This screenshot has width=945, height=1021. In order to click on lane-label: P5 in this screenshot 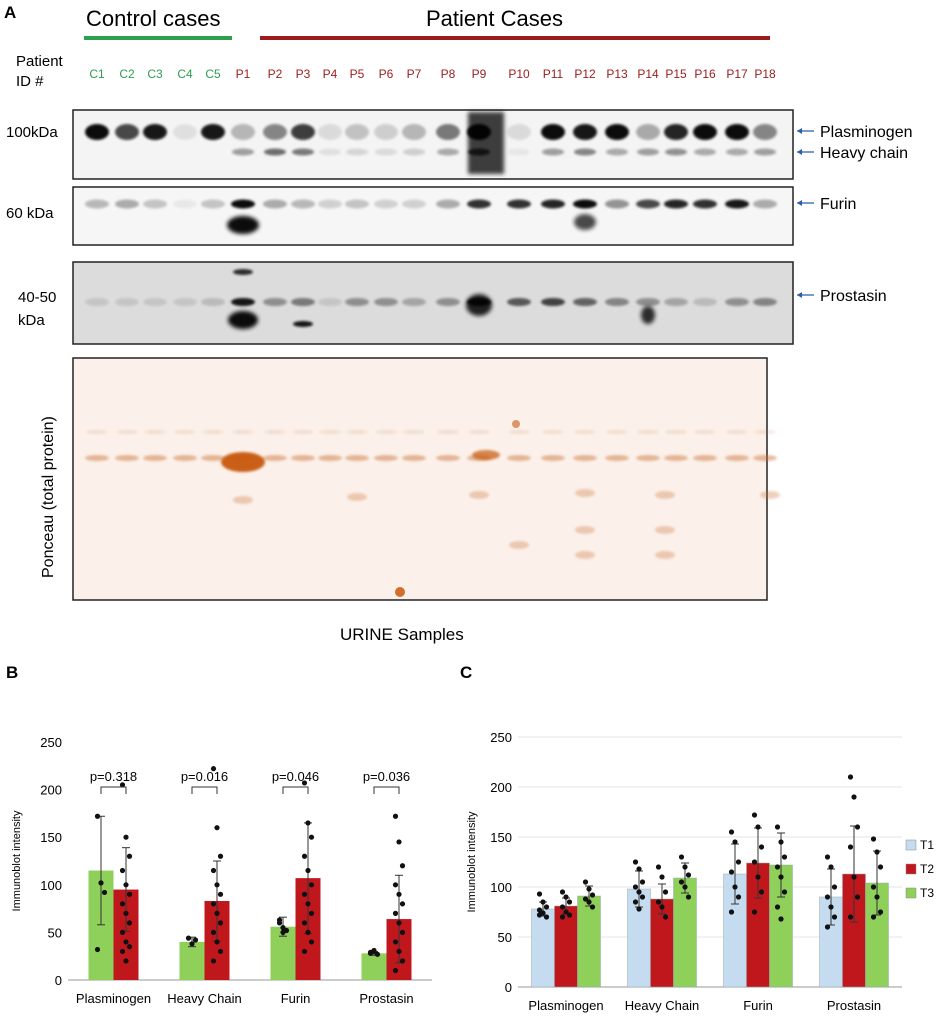, I will do `click(357, 74)`.